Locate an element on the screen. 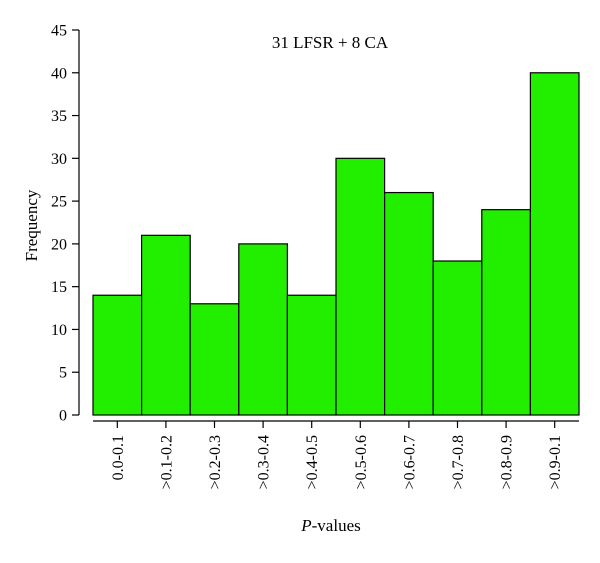  x-axis-title-rest: -values is located at coordinates (336, 525).